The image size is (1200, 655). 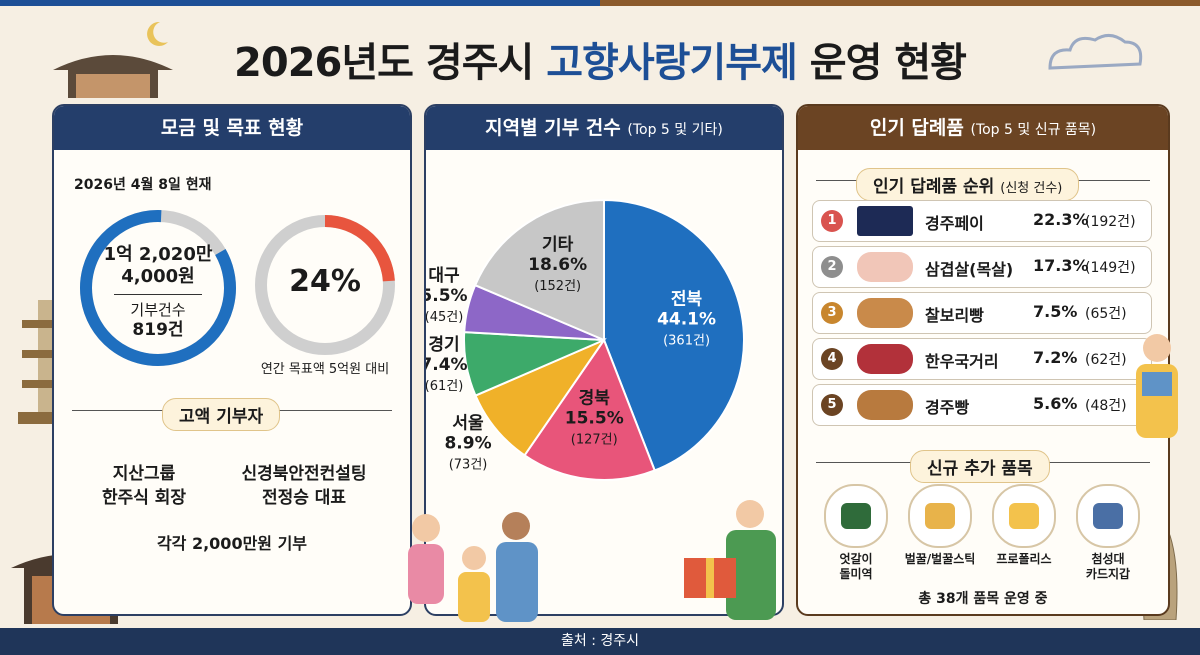 What do you see at coordinates (885, 313) in the screenshot?
I see `bread-icon` at bounding box center [885, 313].